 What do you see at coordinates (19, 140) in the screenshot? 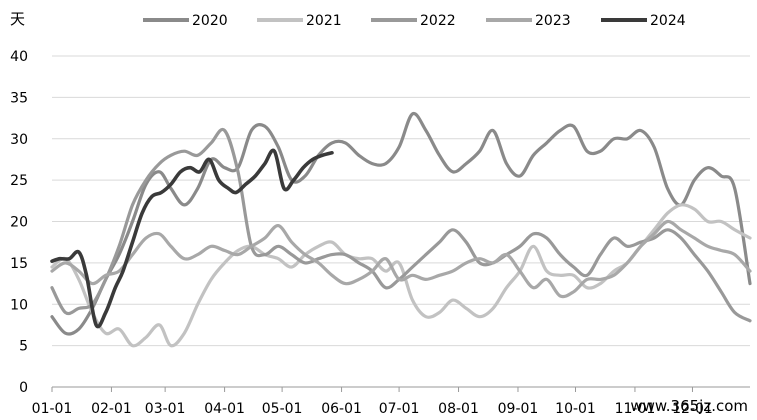
I see `y-tick-label: 30` at bounding box center [19, 140].